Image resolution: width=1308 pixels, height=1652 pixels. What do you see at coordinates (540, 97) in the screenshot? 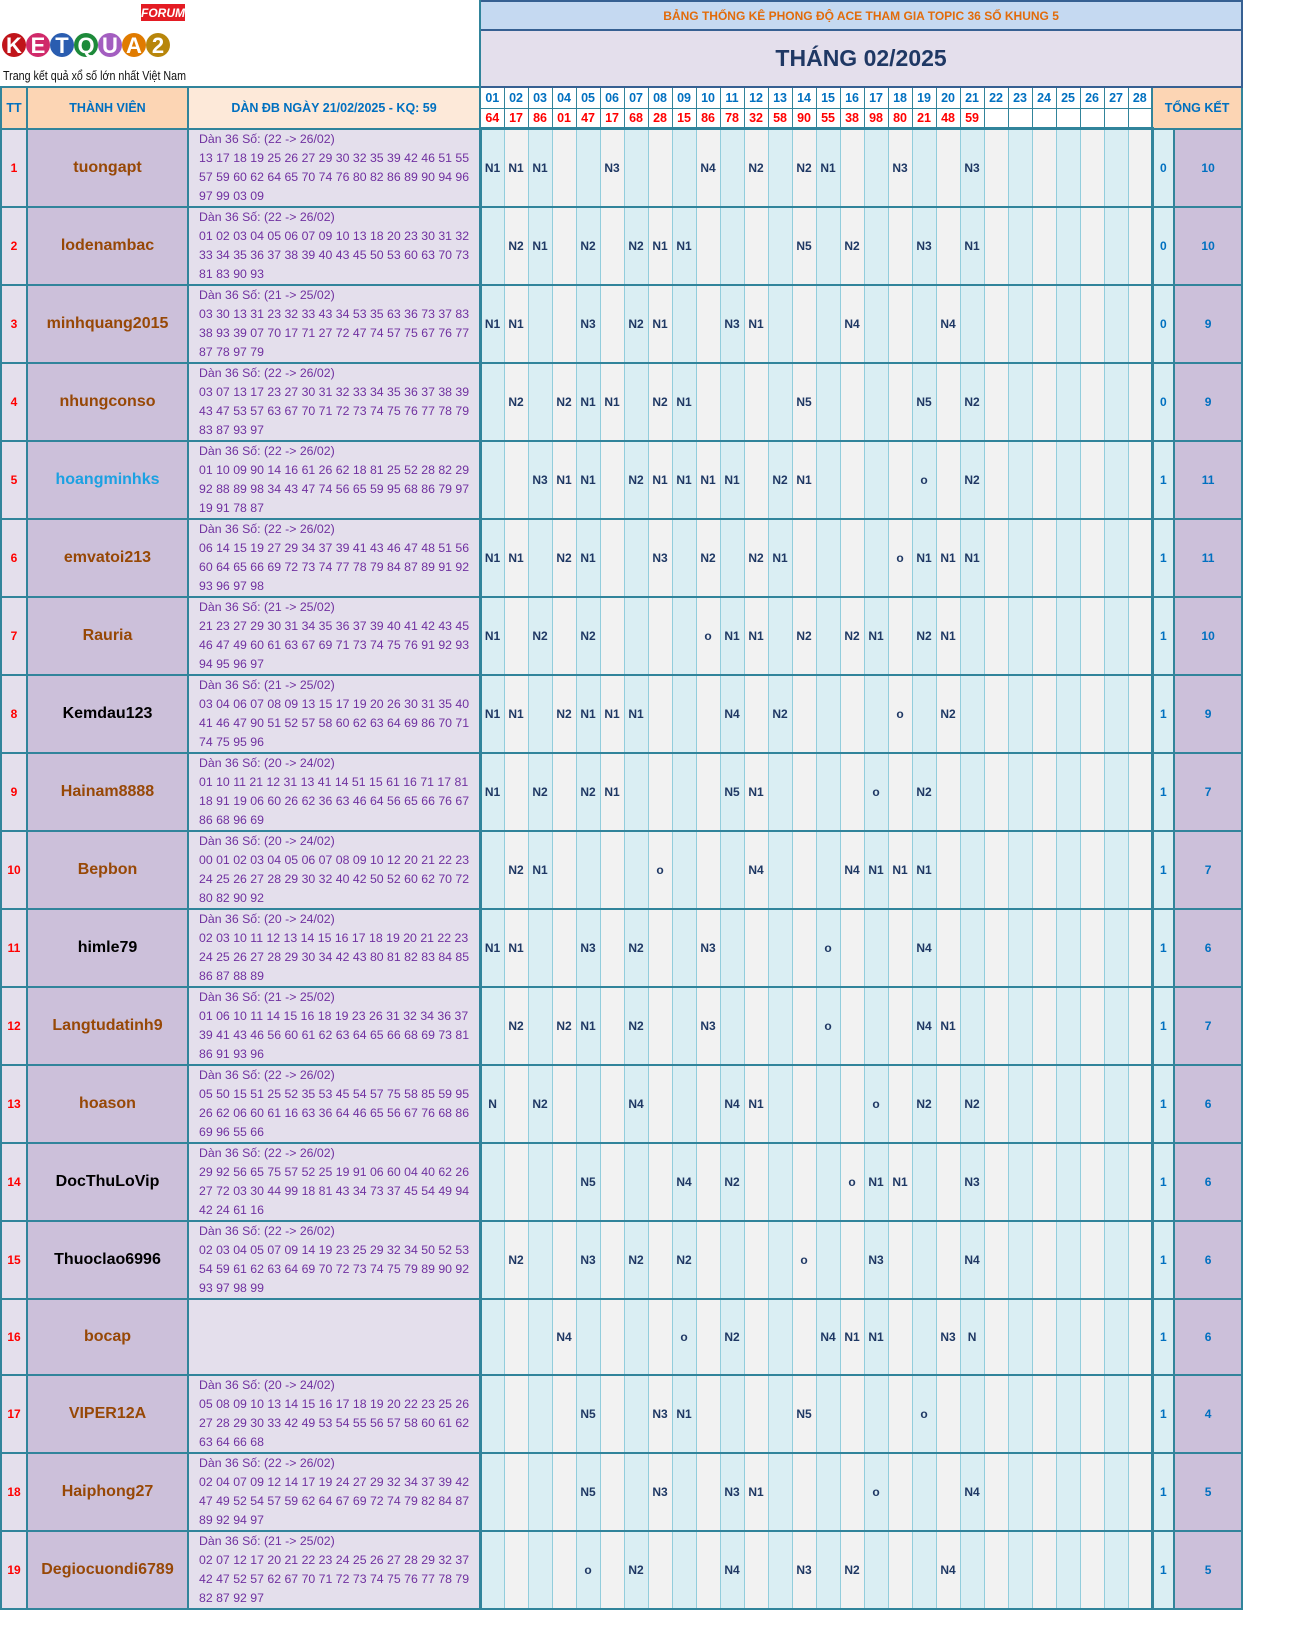
I see `day-header: 03` at bounding box center [540, 97].